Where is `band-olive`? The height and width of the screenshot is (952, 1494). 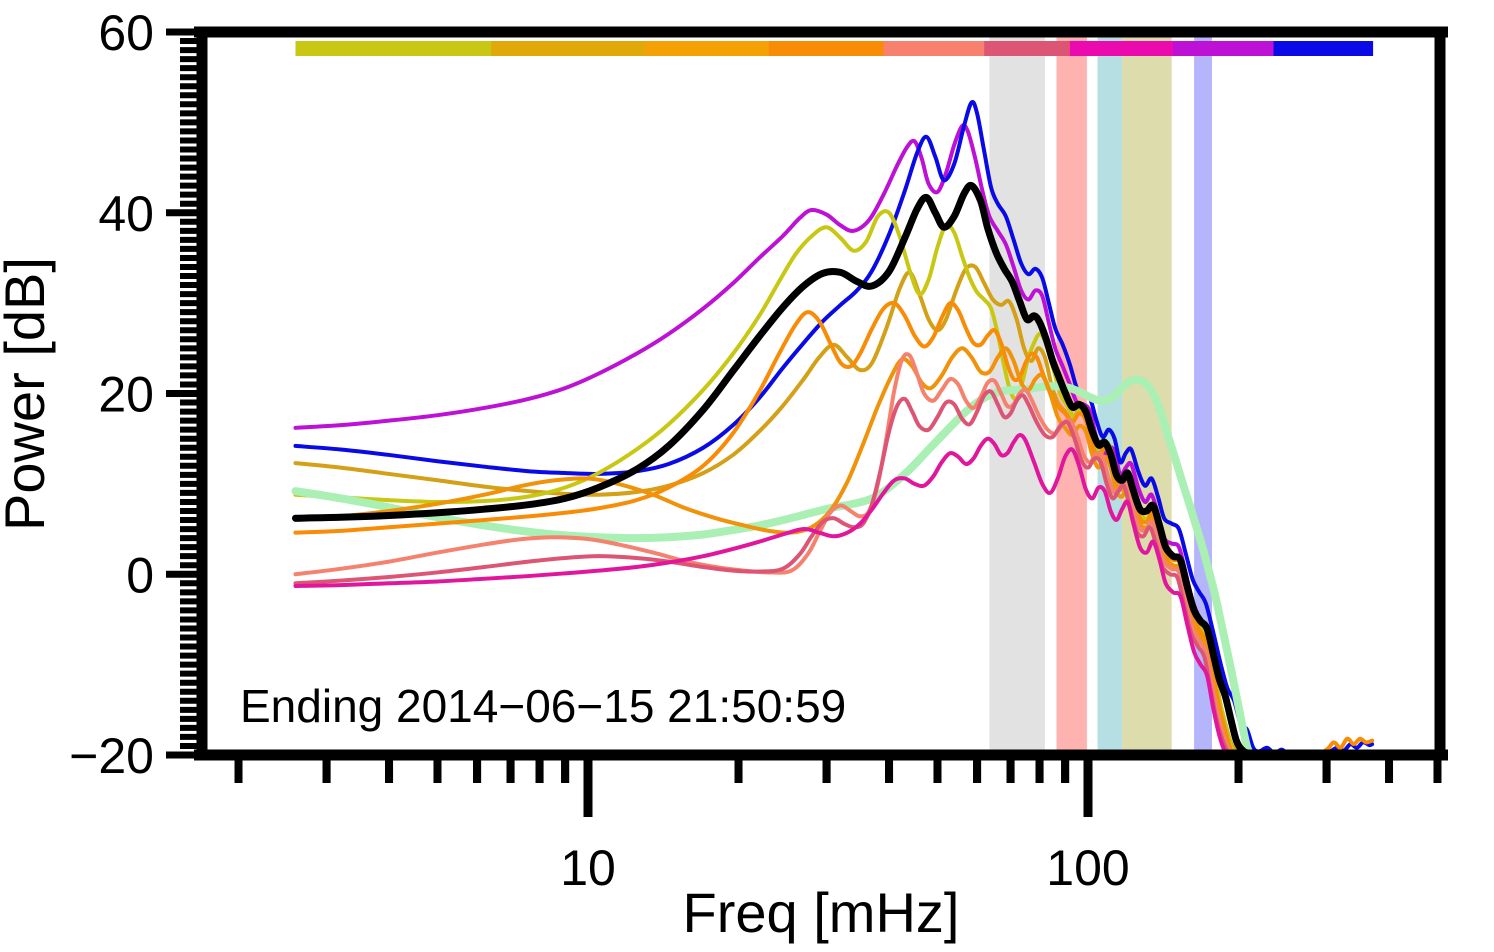 band-olive is located at coordinates (1147, 393).